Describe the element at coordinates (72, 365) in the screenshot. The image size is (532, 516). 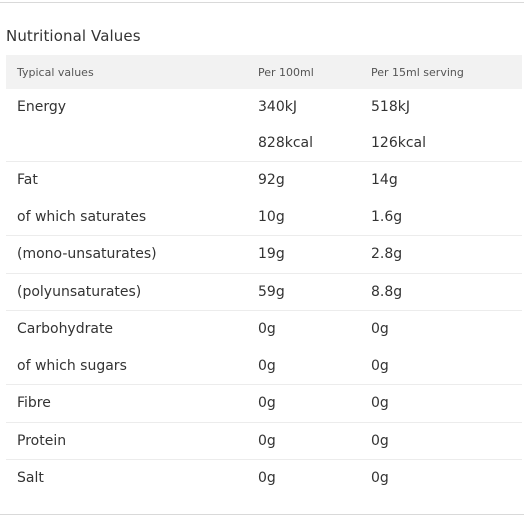
I see `row-label: of which sugars` at that location.